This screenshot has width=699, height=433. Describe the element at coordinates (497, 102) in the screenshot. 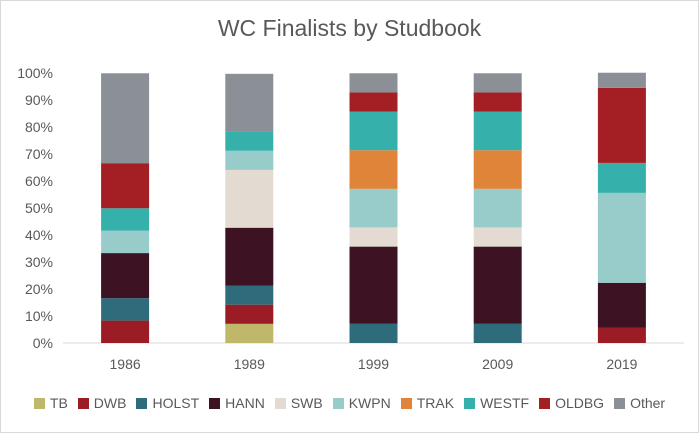

I see `bar-segment-oldbg-2009` at that location.